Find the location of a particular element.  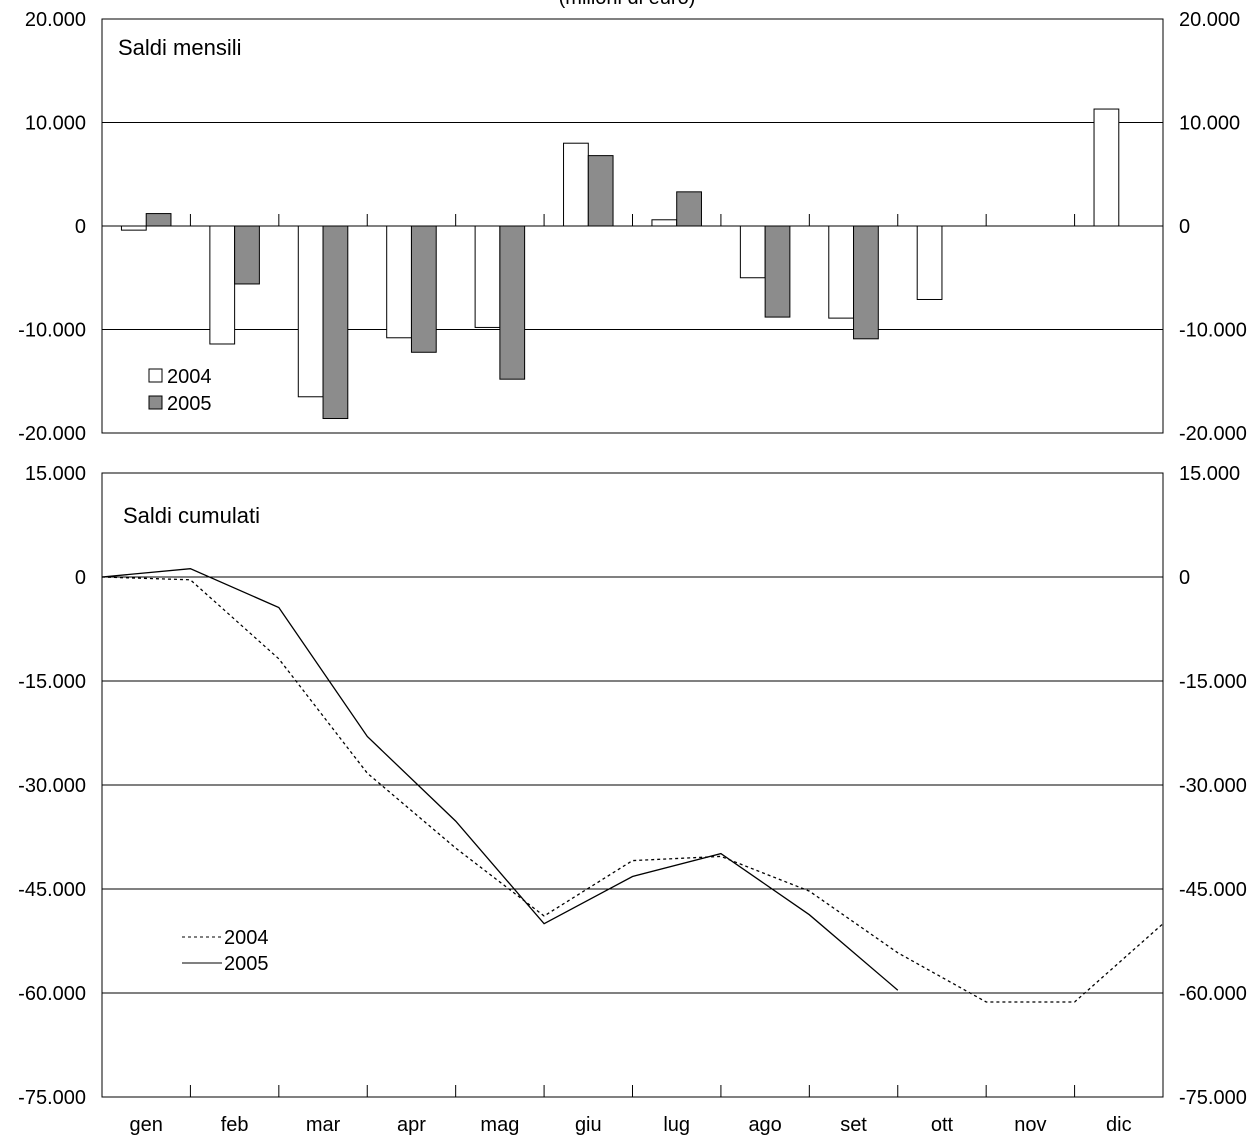

top-legend-label-2004: 2004 is located at coordinates (189, 377).